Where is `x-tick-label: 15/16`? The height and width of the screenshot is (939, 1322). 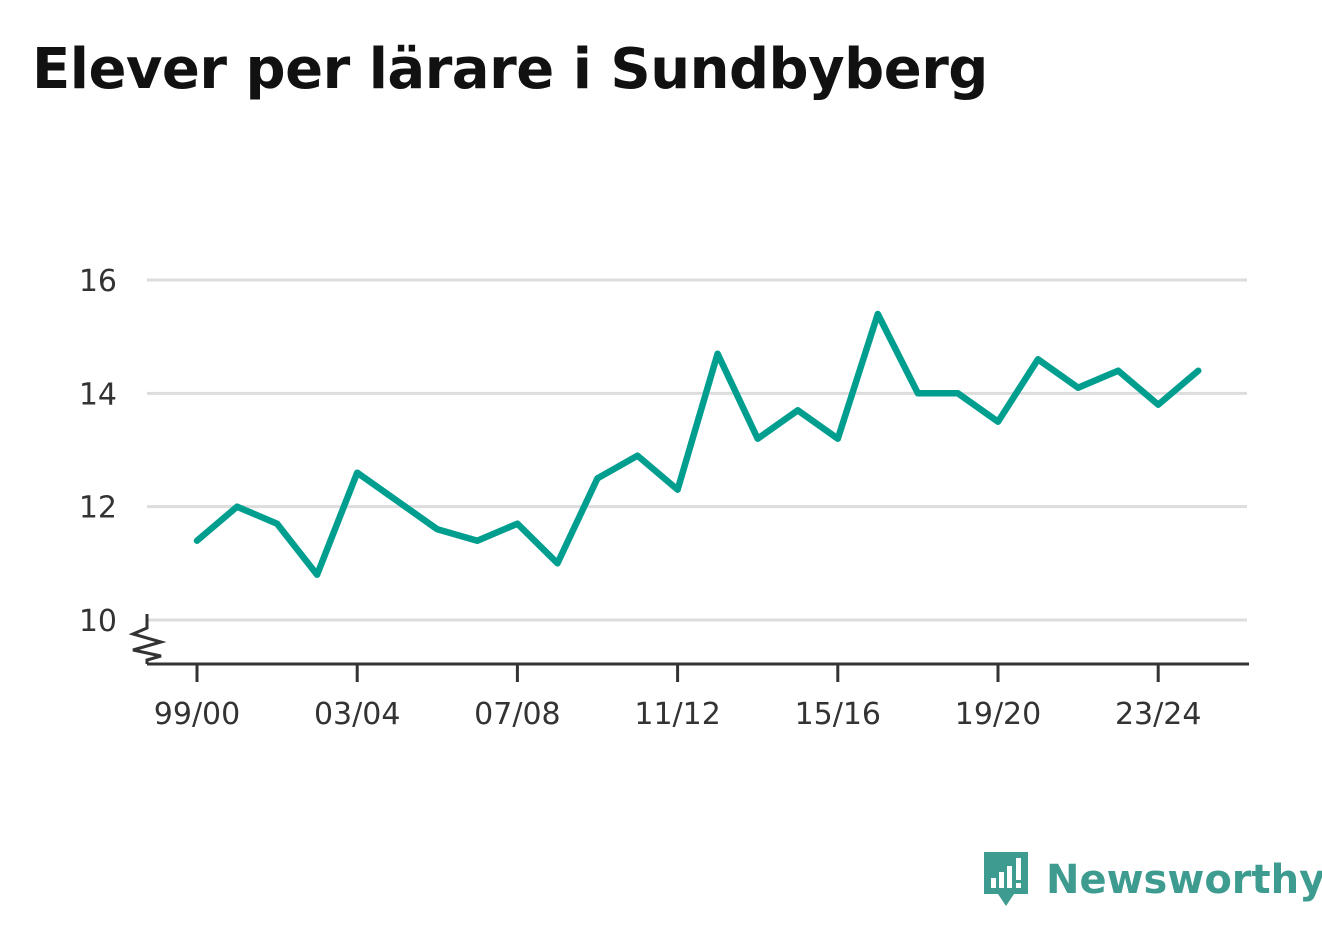 x-tick-label: 15/16 is located at coordinates (838, 714).